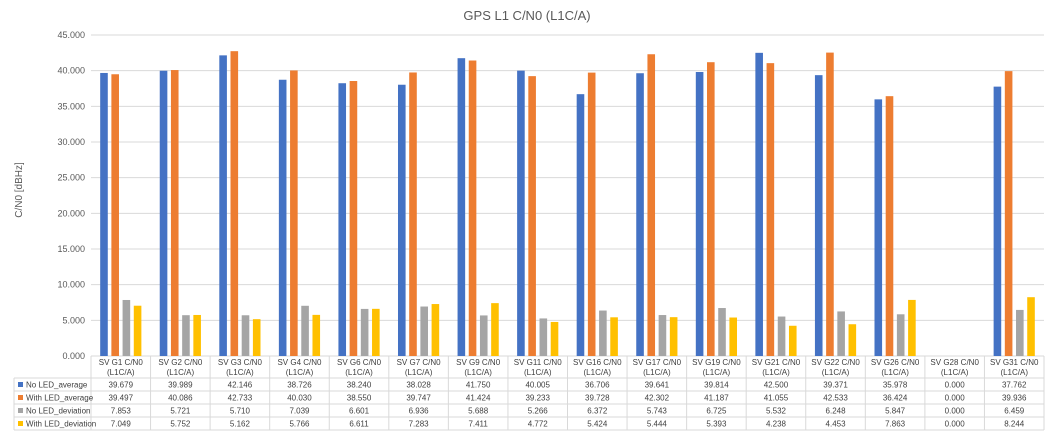 This screenshot has height=438, width=1054. I want to click on data-label: 5.721, so click(180, 411).